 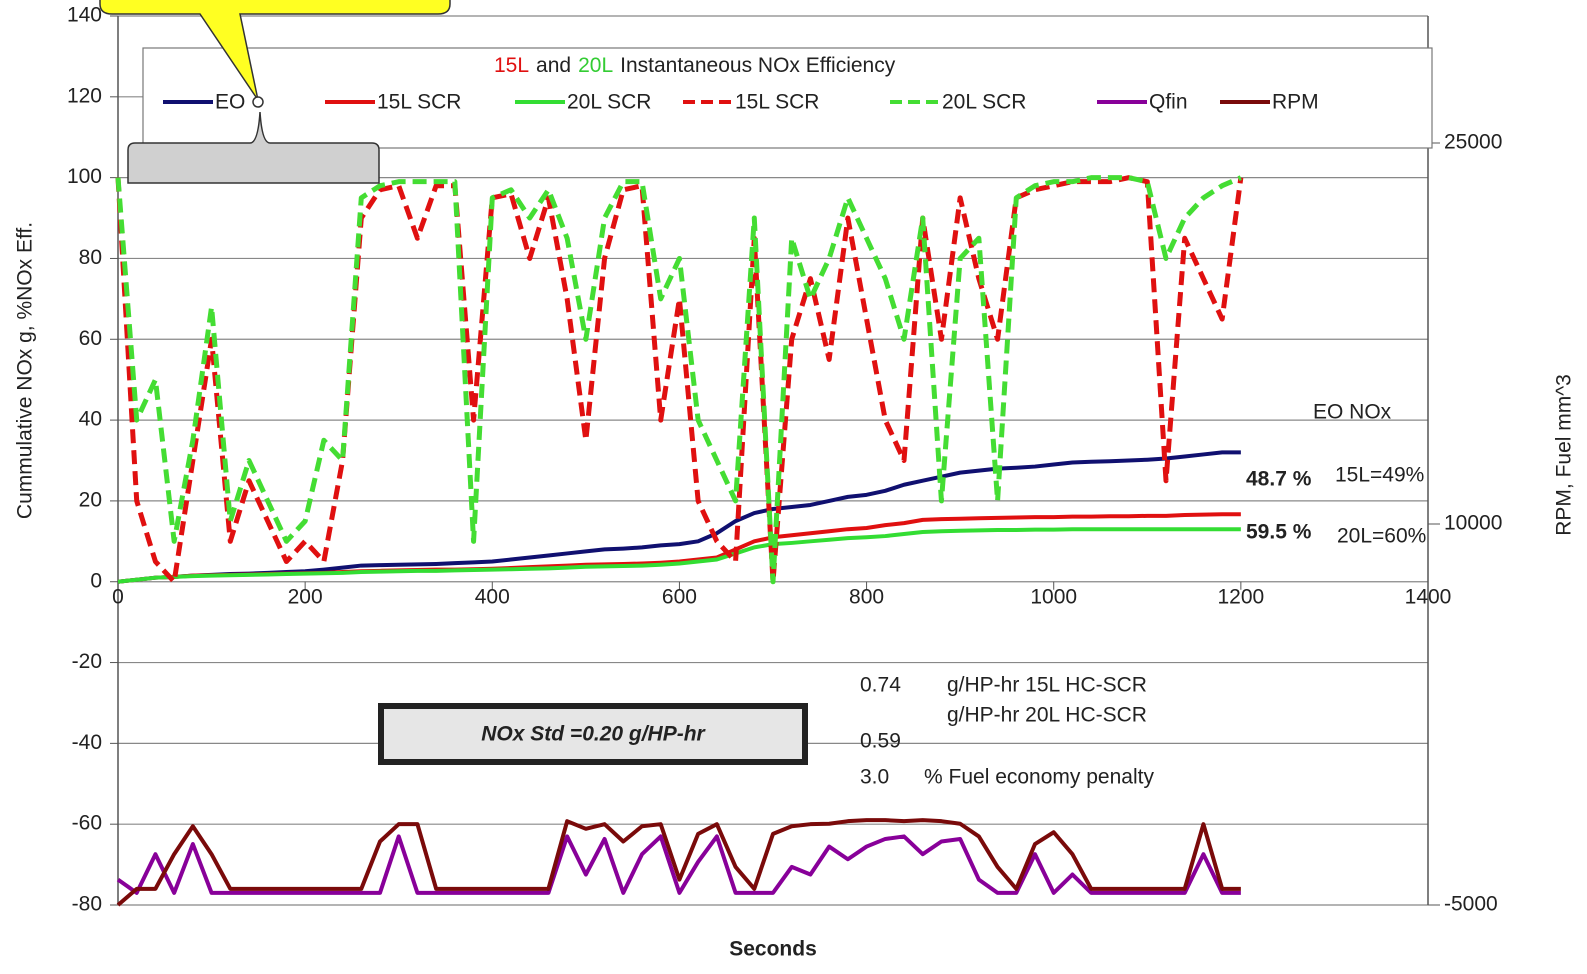 I want to click on note-box, so click(x=593, y=734).